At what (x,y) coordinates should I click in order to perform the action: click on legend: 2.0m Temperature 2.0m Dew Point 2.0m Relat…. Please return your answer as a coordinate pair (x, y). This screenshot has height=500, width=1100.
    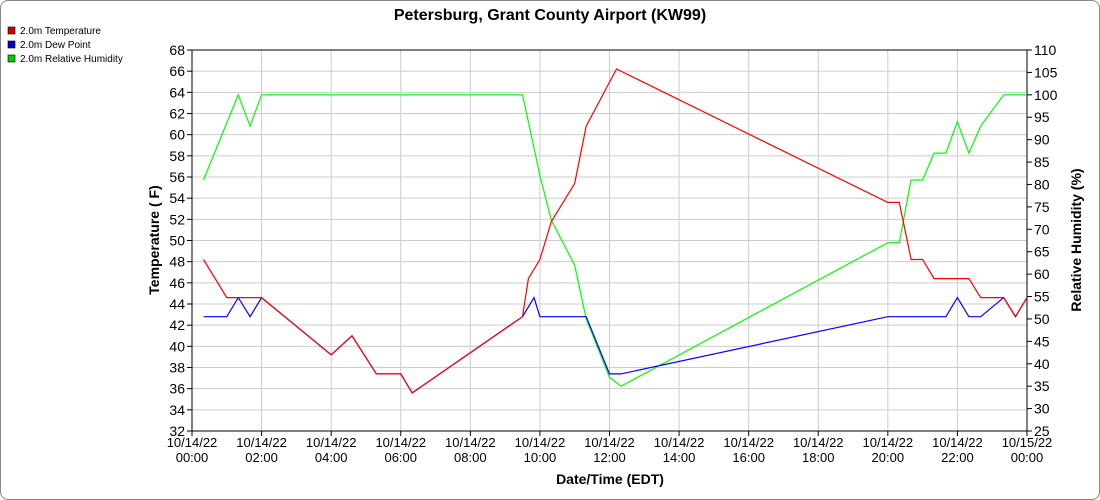
    Looking at the image, I should click on (65, 45).